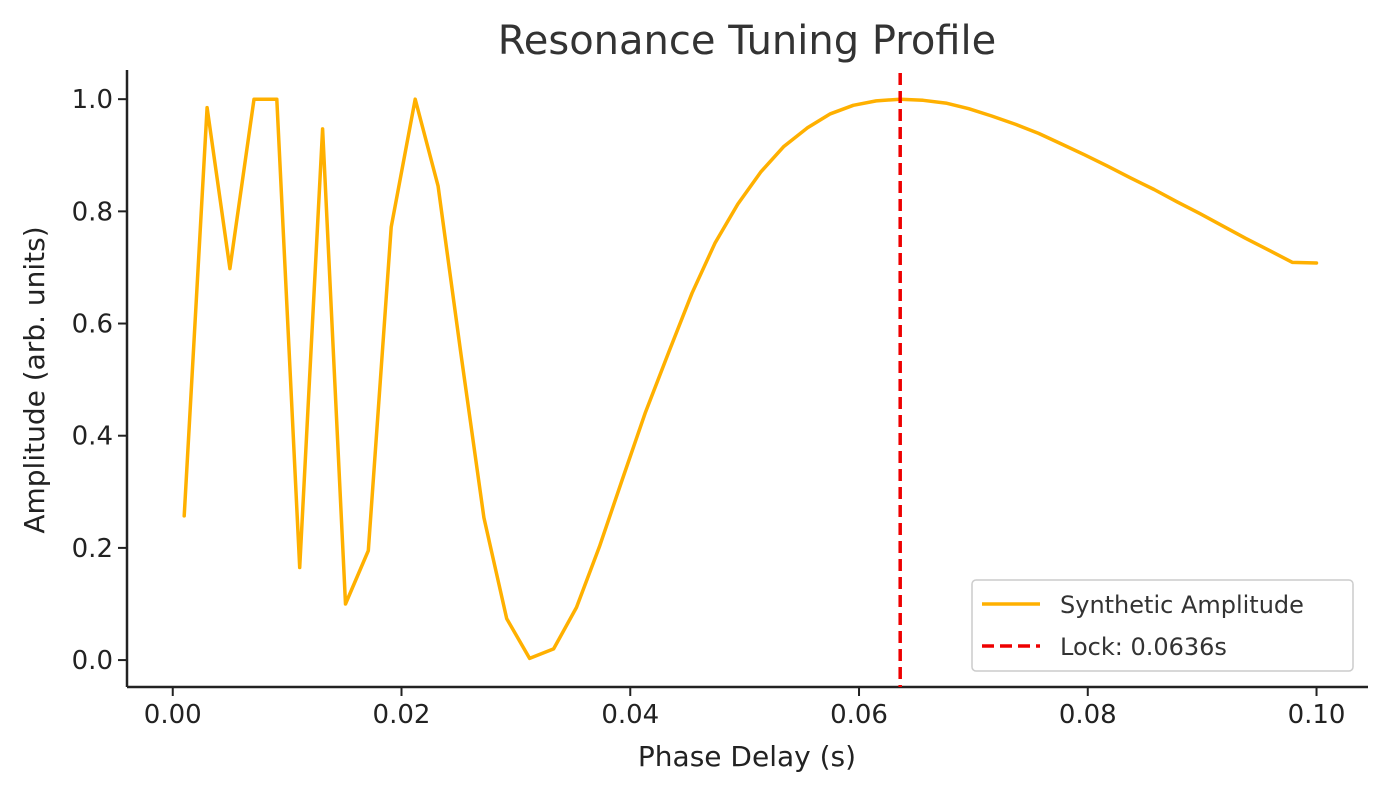 The height and width of the screenshot is (793, 1387). What do you see at coordinates (173, 715) in the screenshot?
I see `x-tick-label: 0.00` at bounding box center [173, 715].